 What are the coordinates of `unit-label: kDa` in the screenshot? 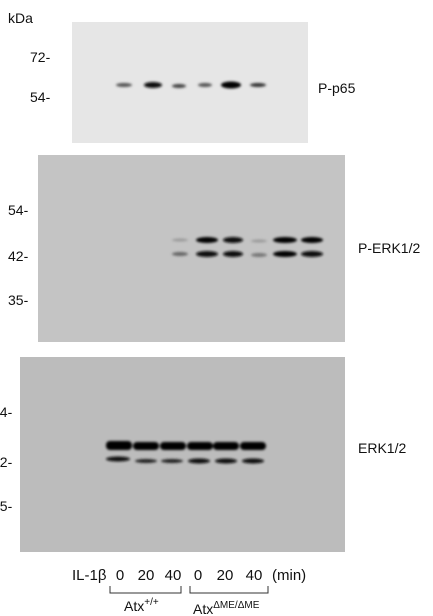 It's located at (20, 18).